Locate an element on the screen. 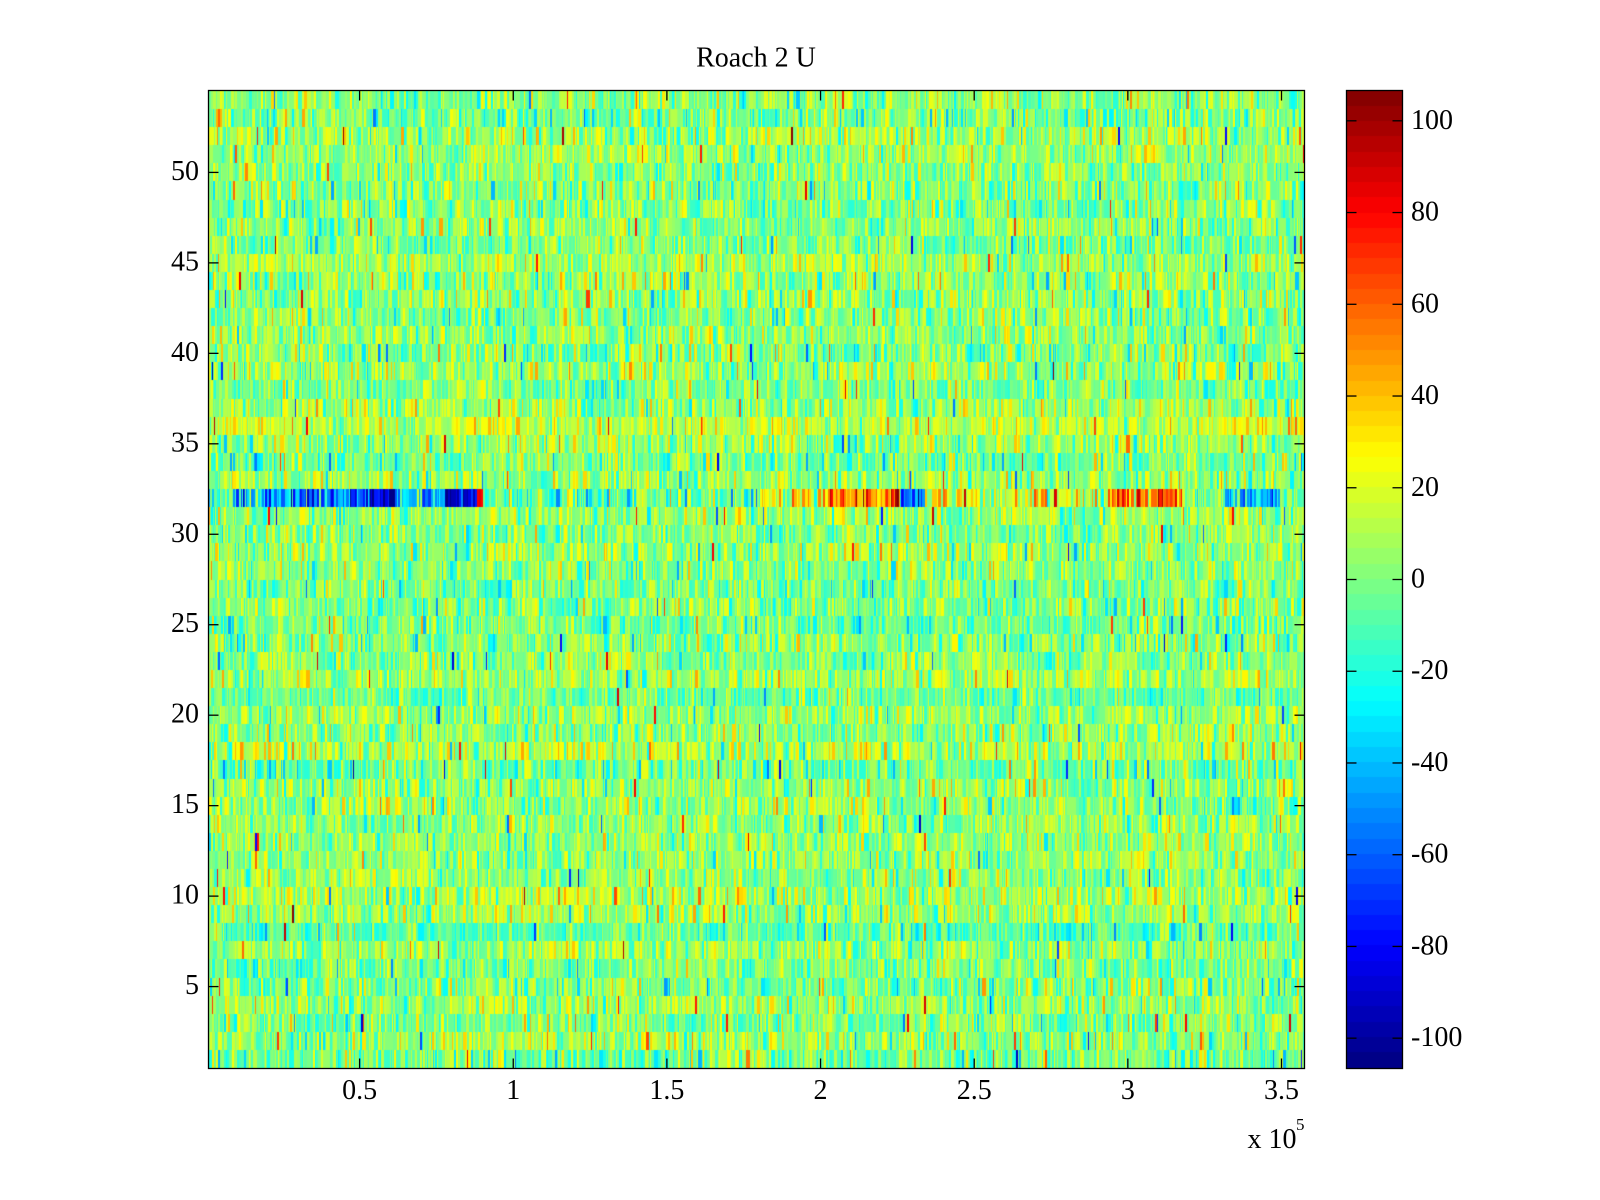  svg-text: 2.5 is located at coordinates (974, 1090).